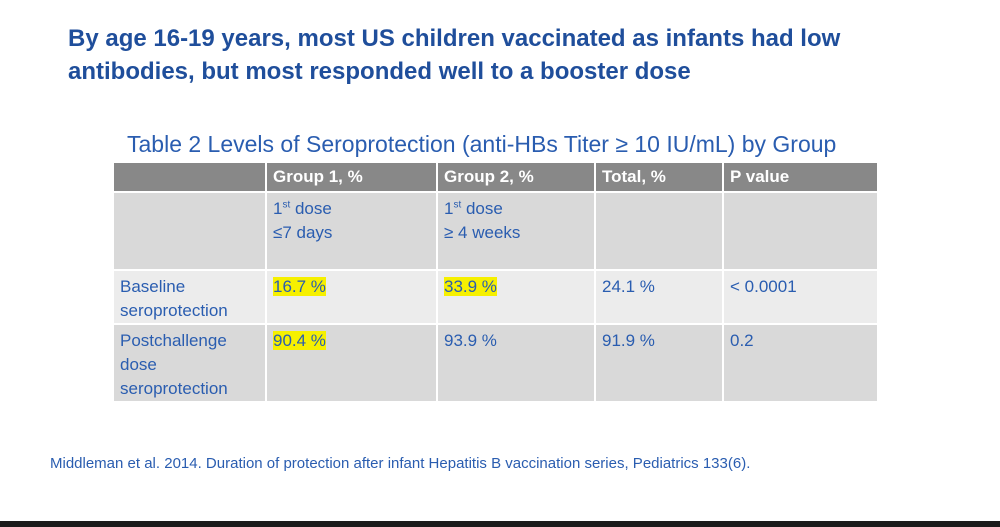  Describe the element at coordinates (659, 178) in the screenshot. I see `header-total: Total, %` at that location.